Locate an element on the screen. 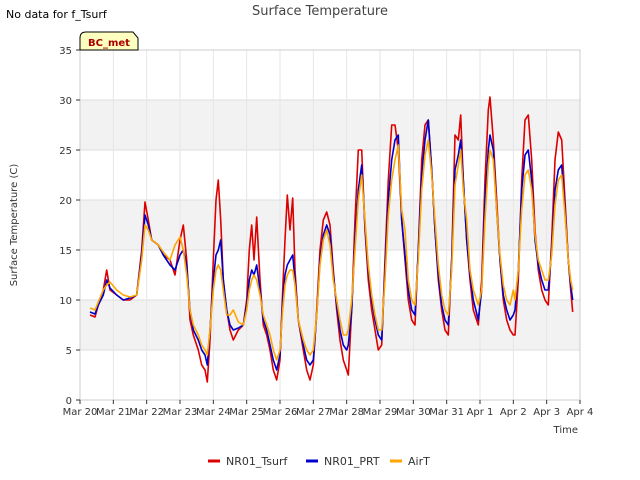 The height and width of the screenshot is (480, 640). legend-label: NR01_Tsurf is located at coordinates (257, 461).